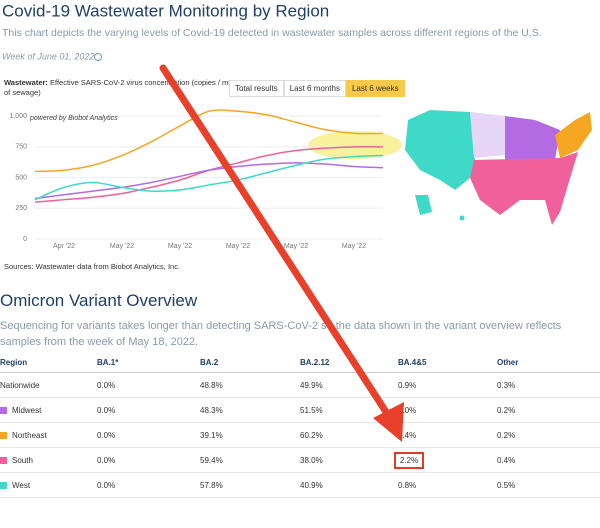 This screenshot has height=528, width=600. Describe the element at coordinates (21, 177) in the screenshot. I see `y-tick-label: 500` at that location.